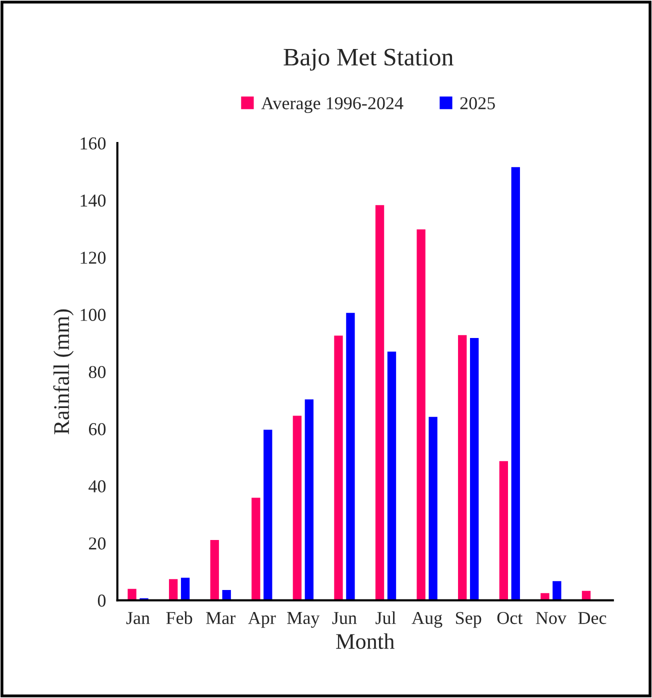 Image resolution: width=652 pixels, height=698 pixels. What do you see at coordinates (592, 618) in the screenshot?
I see `x-tick-label: Dec` at bounding box center [592, 618].